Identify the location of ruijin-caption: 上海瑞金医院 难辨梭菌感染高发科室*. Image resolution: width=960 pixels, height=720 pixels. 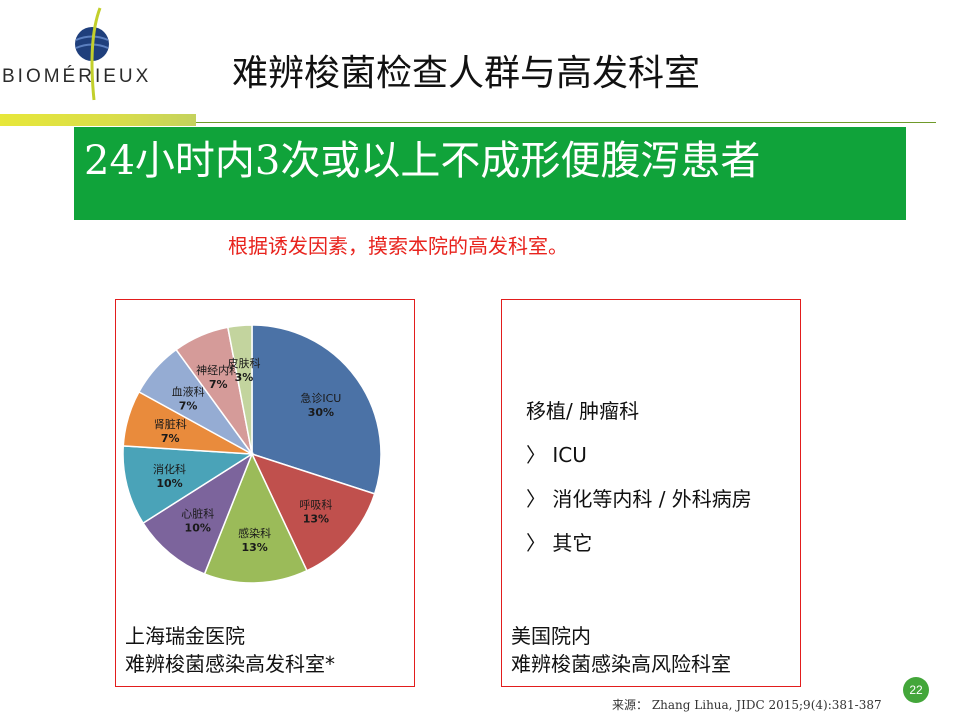
(230, 650).